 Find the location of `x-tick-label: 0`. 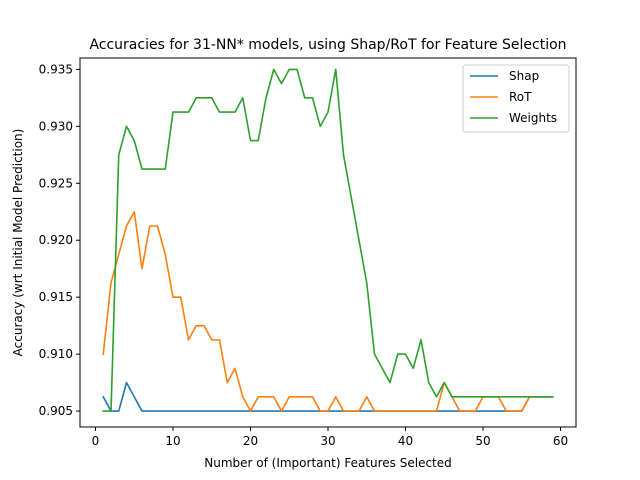

x-tick-label: 0 is located at coordinates (96, 441).